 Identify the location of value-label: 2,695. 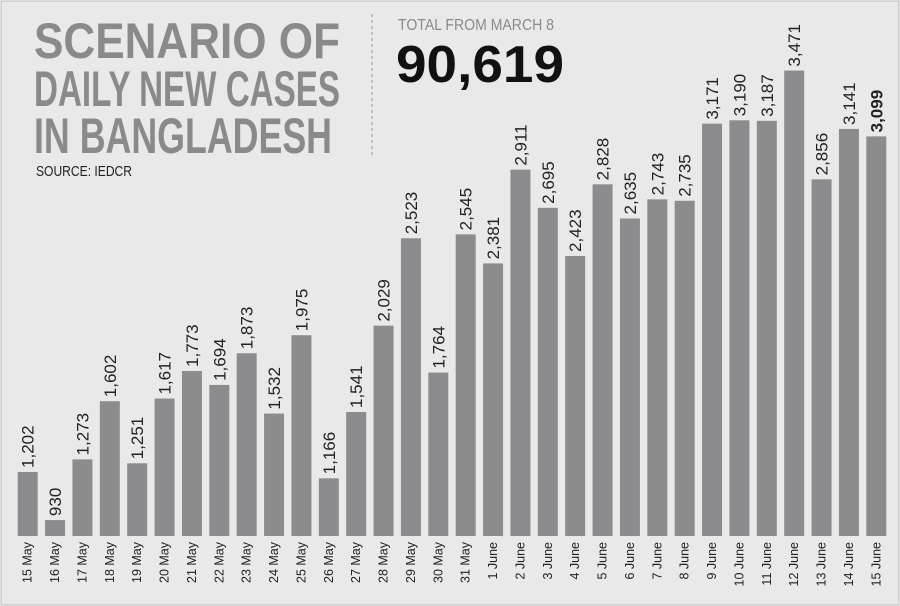
(548, 182).